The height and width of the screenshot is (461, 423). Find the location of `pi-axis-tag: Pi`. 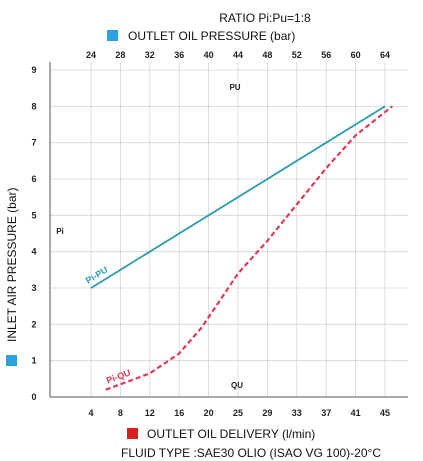

pi-axis-tag: Pi is located at coordinates (60, 231).